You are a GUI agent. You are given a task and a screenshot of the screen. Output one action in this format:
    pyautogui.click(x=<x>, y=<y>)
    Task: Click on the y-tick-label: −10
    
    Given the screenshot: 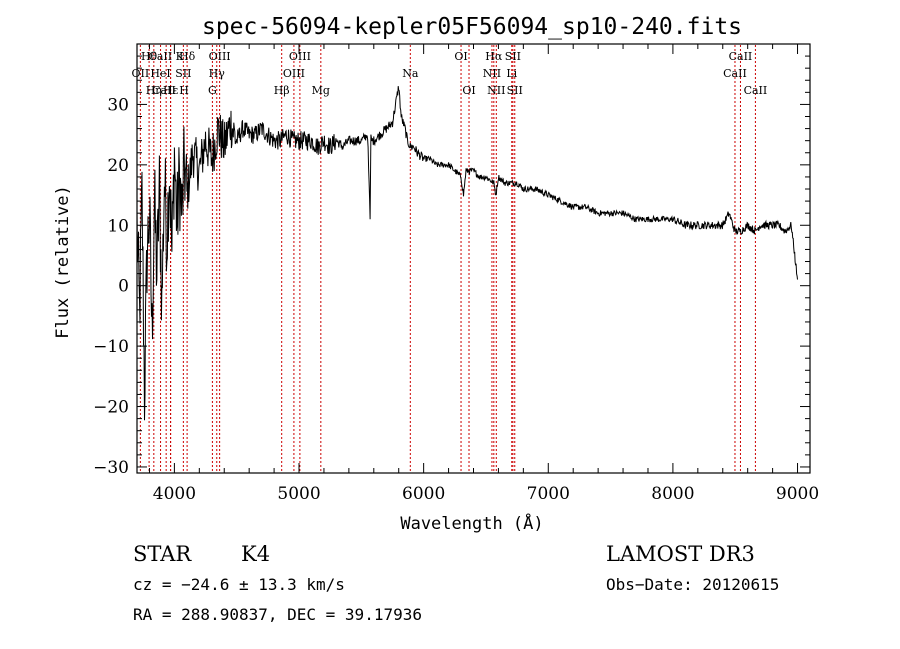 What is the action you would take?
    pyautogui.click(x=111, y=347)
    